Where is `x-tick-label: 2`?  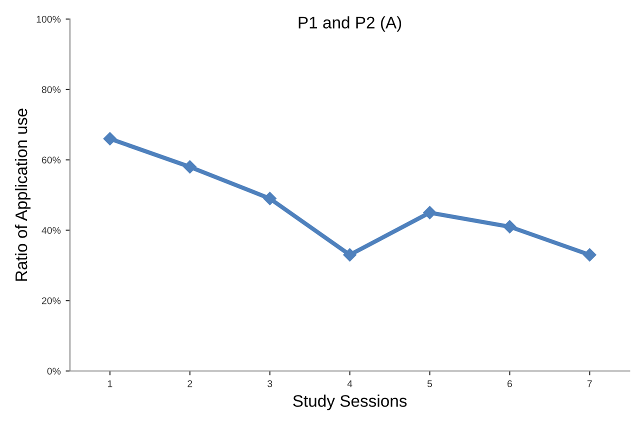
x-tick-label: 2 is located at coordinates (190, 384).